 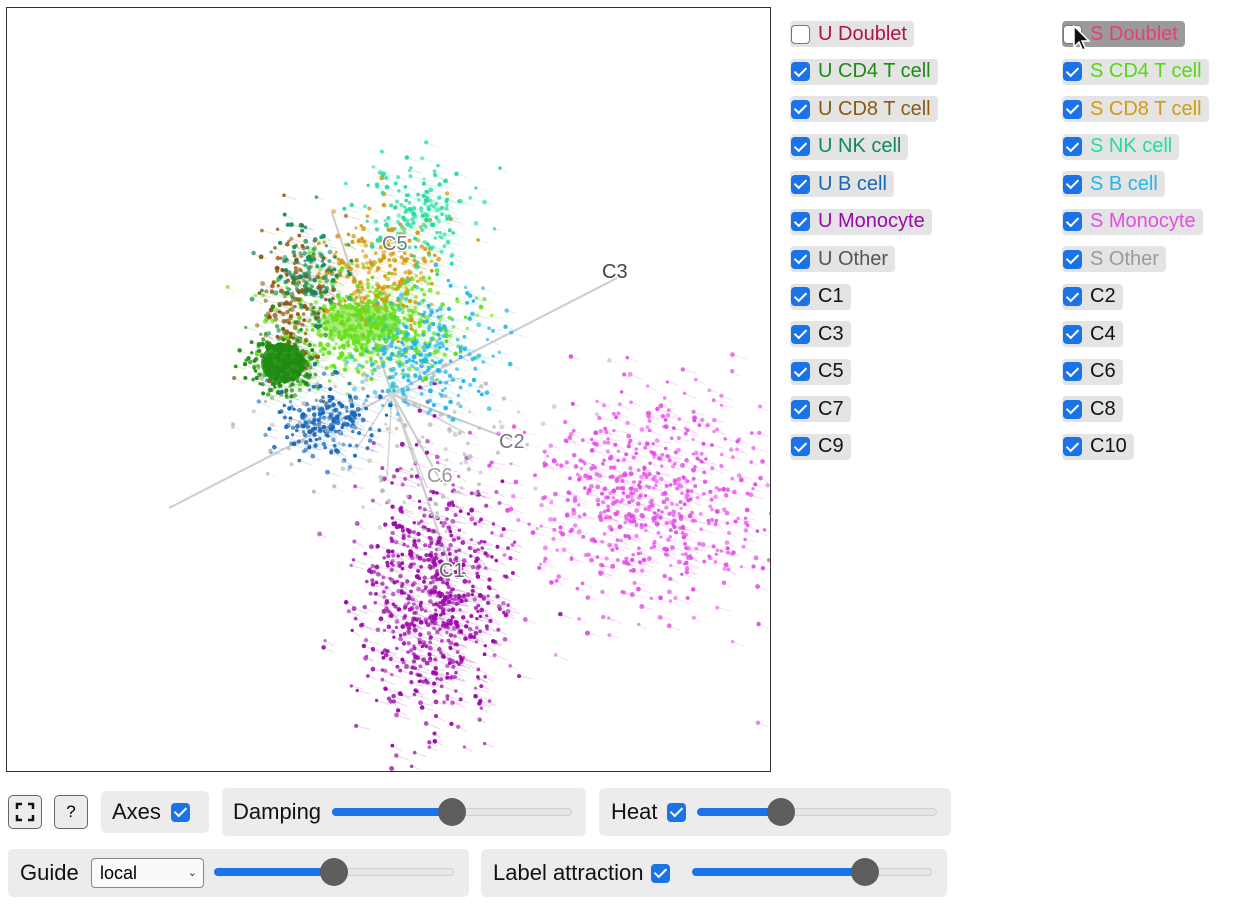 I want to click on axis-c2-line, so click(x=452, y=417).